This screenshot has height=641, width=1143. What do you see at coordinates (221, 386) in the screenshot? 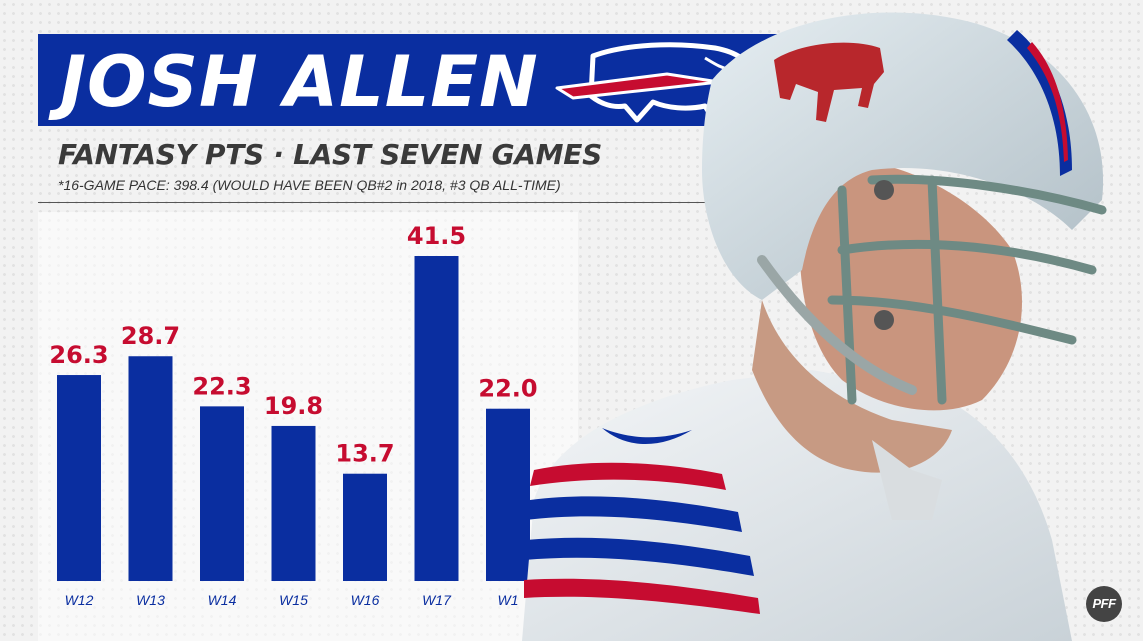
I see `value-label: 22.3` at bounding box center [221, 386].